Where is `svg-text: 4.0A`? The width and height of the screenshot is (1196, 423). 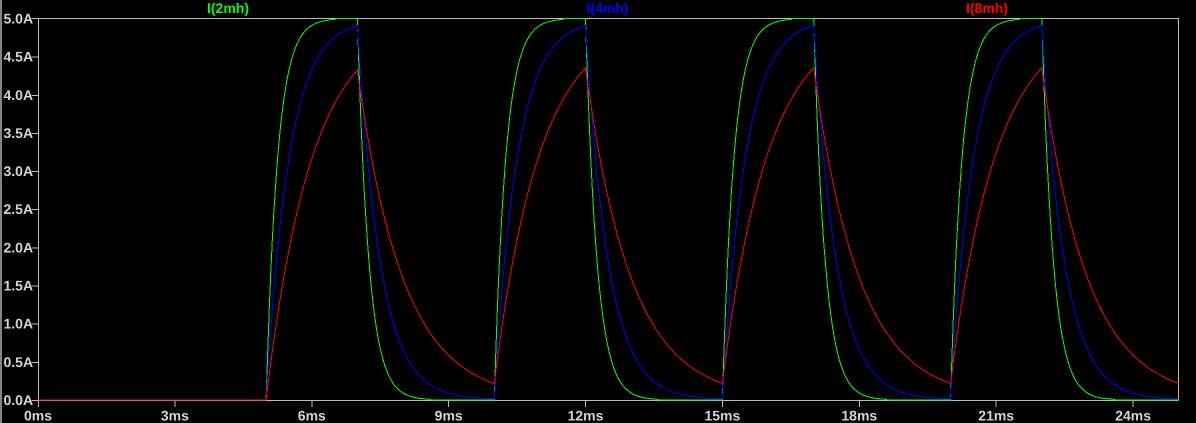 svg-text: 4.0A is located at coordinates (19, 95).